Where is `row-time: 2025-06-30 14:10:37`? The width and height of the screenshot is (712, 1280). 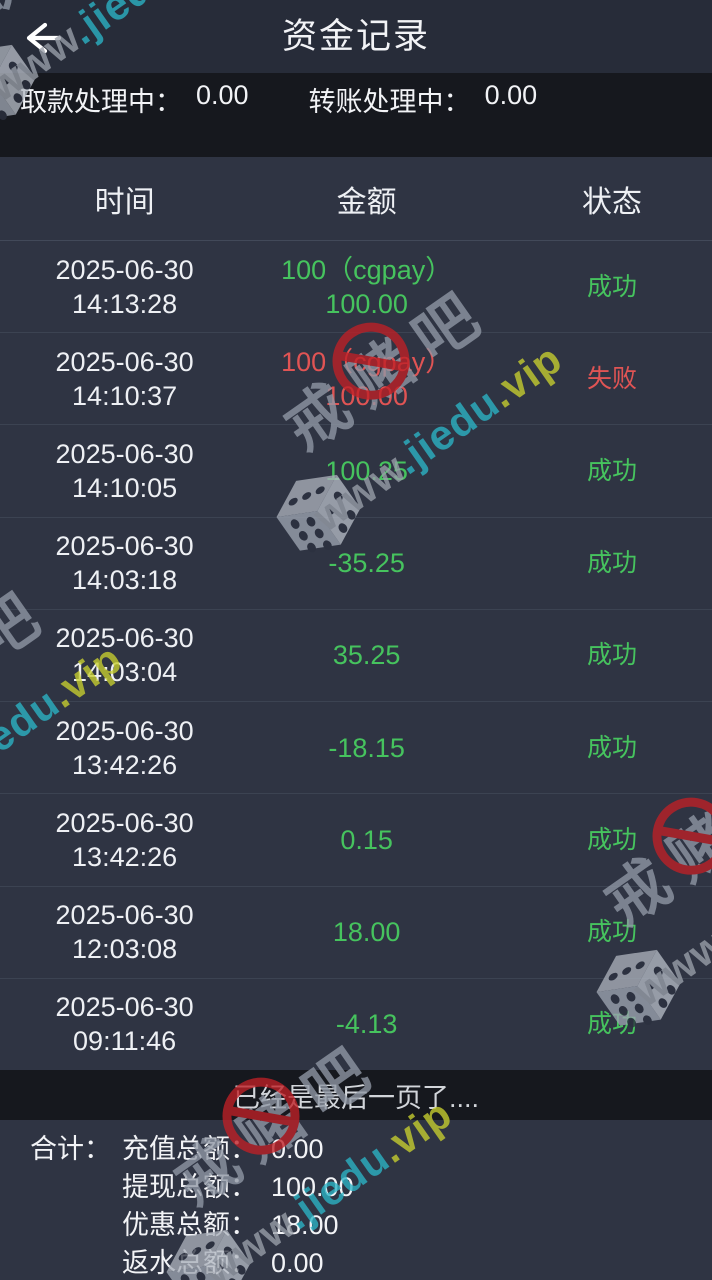 row-time: 2025-06-30 14:10:37 is located at coordinates (124, 379).